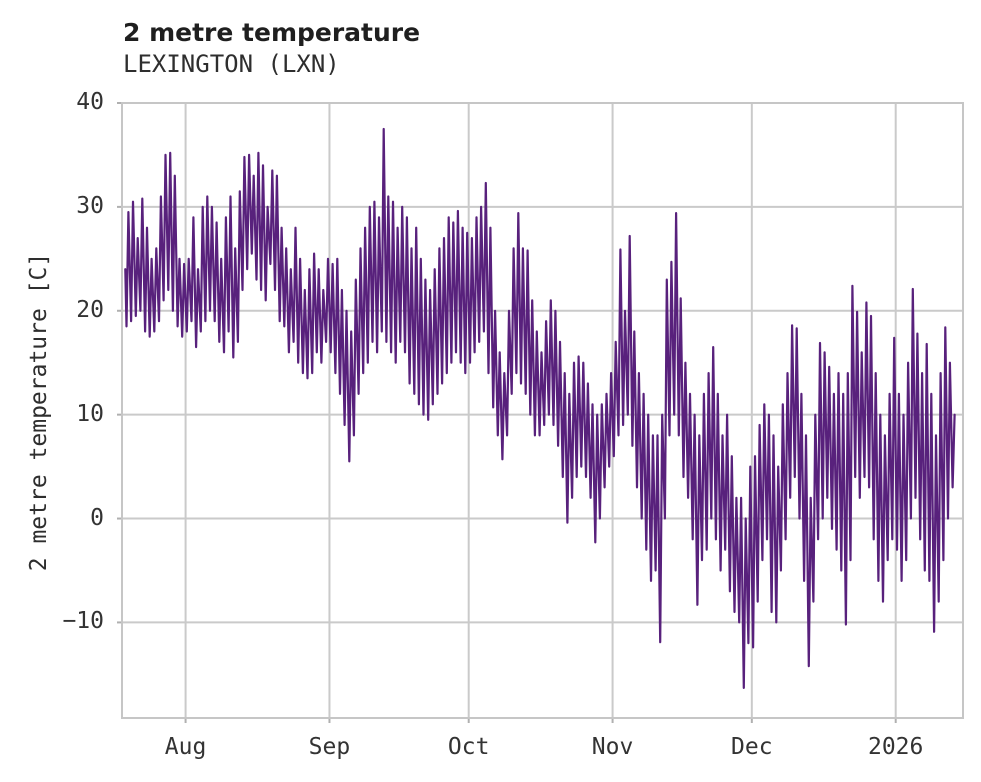 Image resolution: width=981 pixels, height=782 pixels. What do you see at coordinates (468, 747) in the screenshot?
I see `x-tick-label: Oct` at bounding box center [468, 747].